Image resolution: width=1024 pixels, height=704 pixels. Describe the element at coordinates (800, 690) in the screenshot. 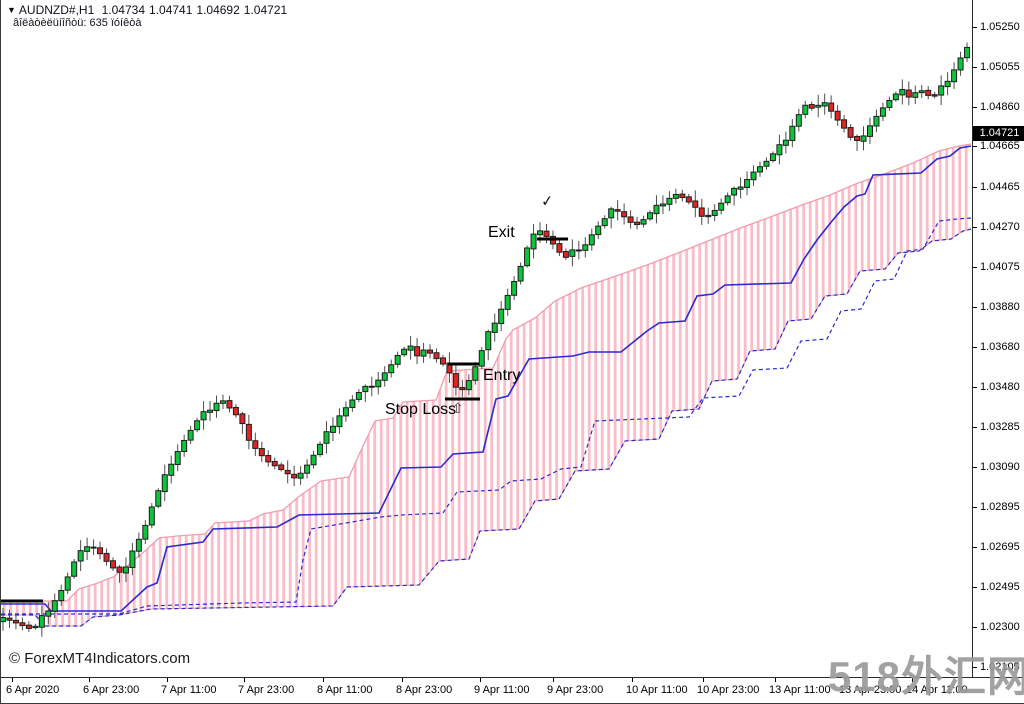

I see `time-axis-label: 13 Apr 11:00` at that location.